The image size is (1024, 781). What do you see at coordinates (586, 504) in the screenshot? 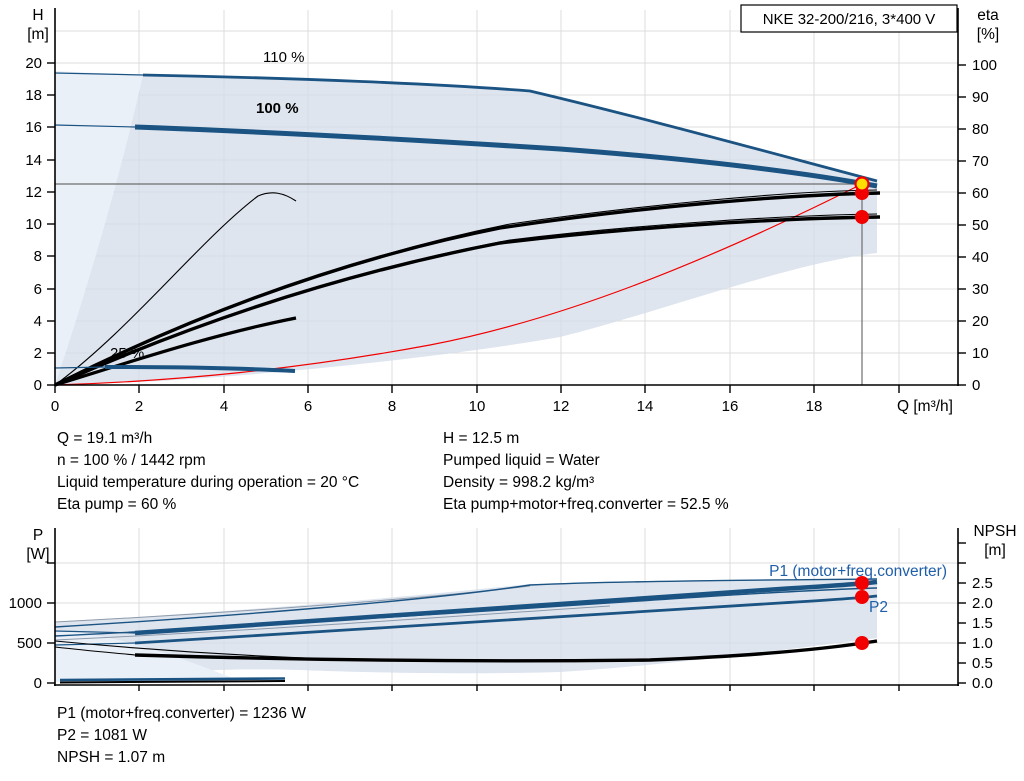
I see `info-line-eta-total: Eta pump+motor+freq.converter = 52.5 %` at bounding box center [586, 504].